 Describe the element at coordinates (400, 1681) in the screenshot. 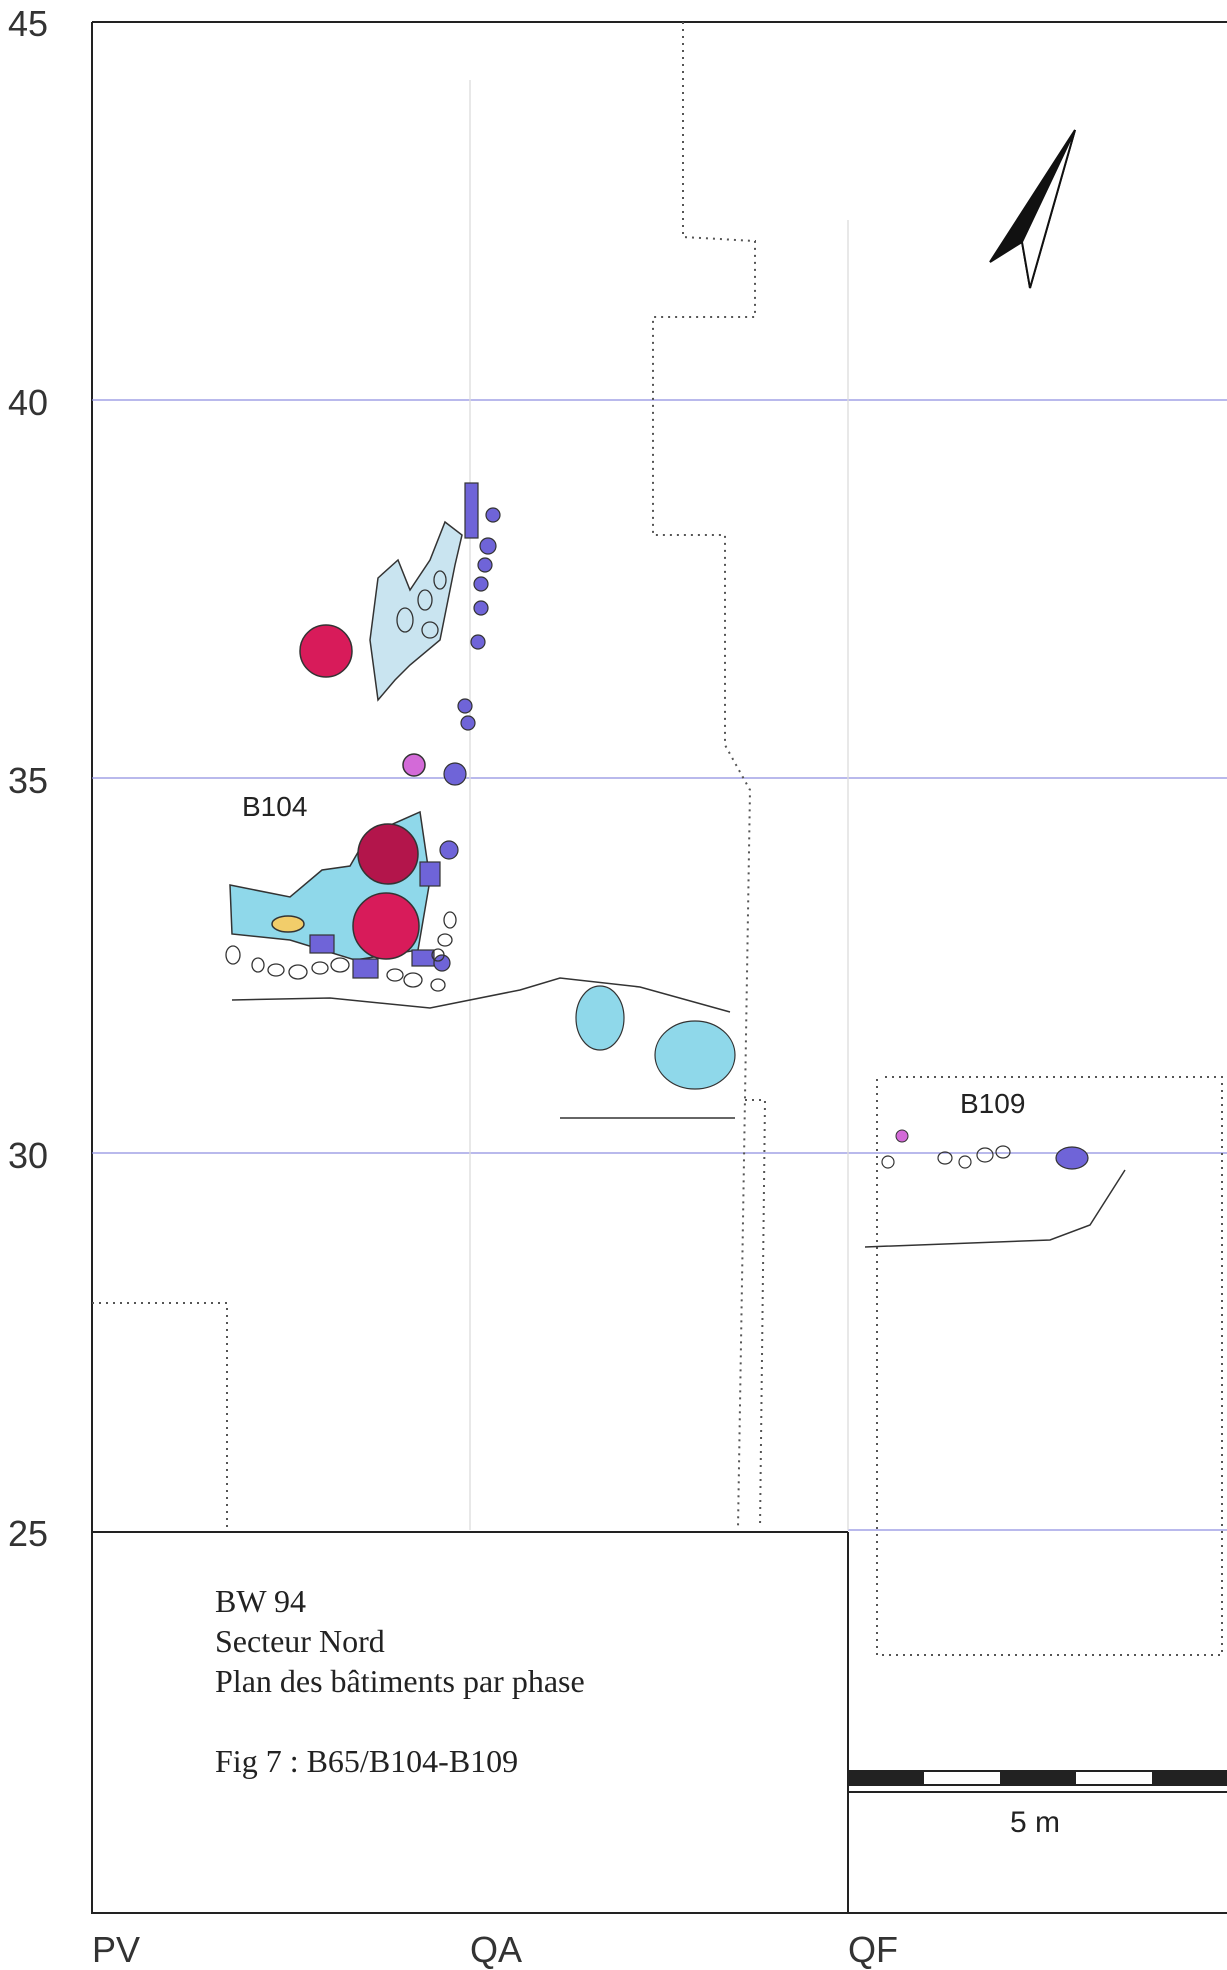

I see `caption-title: Plan des bâtiments par phase` at that location.